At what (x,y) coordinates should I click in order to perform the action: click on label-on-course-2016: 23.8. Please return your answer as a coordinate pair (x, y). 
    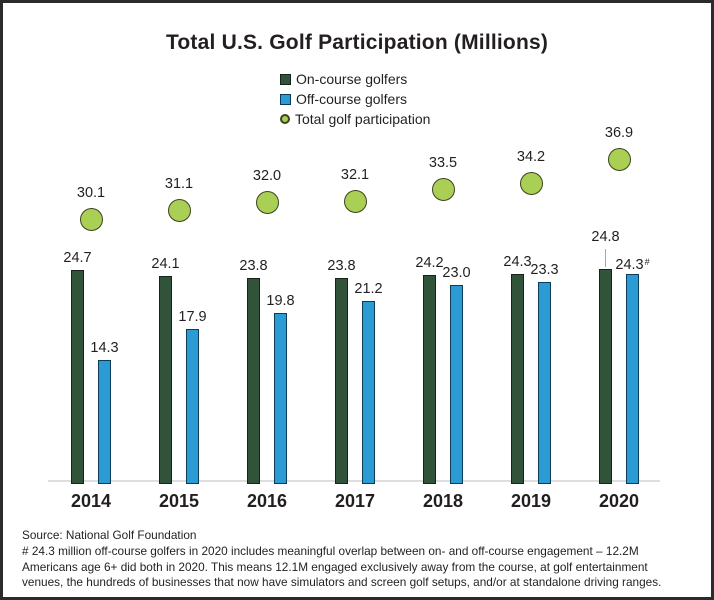
    Looking at the image, I should click on (253, 266).